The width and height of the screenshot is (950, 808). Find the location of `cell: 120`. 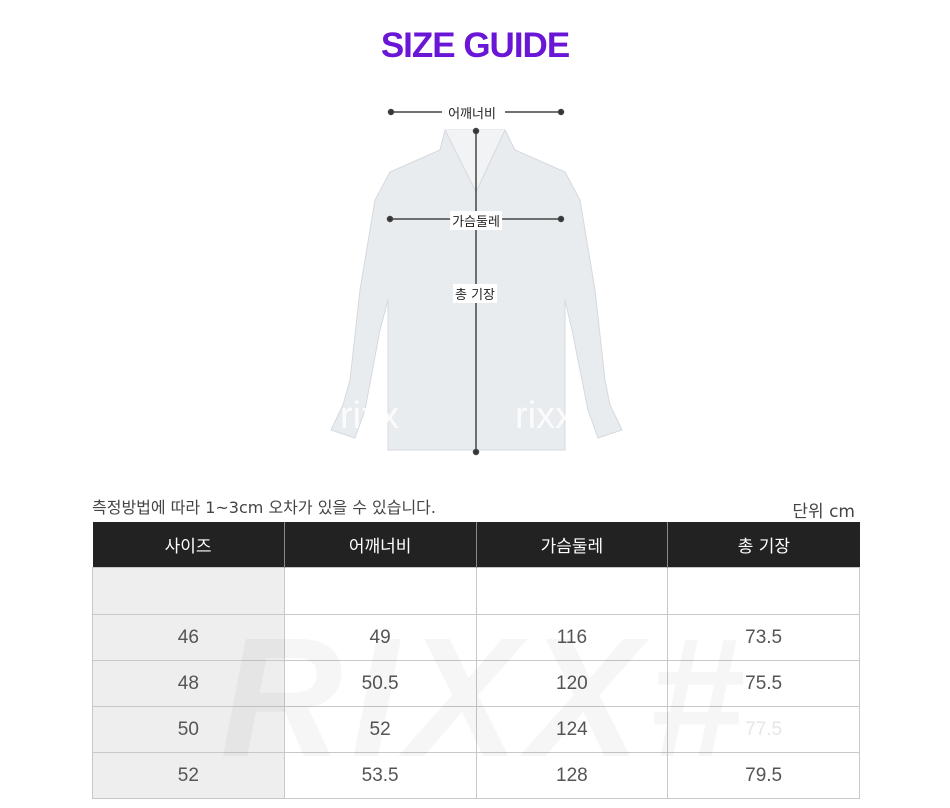

cell: 120 is located at coordinates (572, 683).